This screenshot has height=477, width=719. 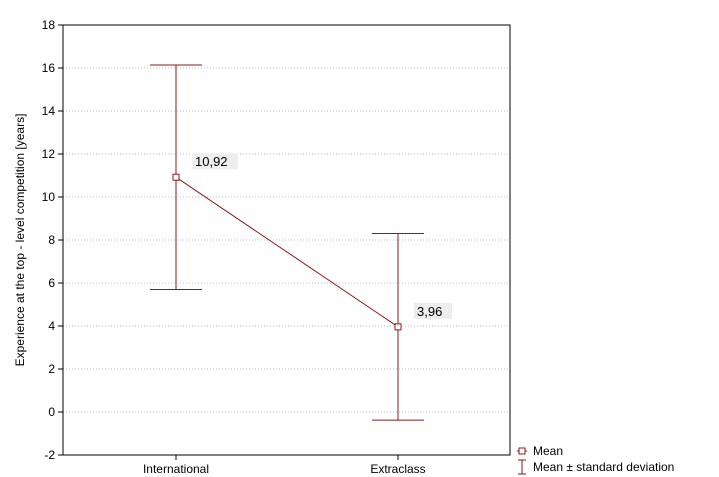 What do you see at coordinates (51, 369) in the screenshot?
I see `y-tick-label: 2` at bounding box center [51, 369].